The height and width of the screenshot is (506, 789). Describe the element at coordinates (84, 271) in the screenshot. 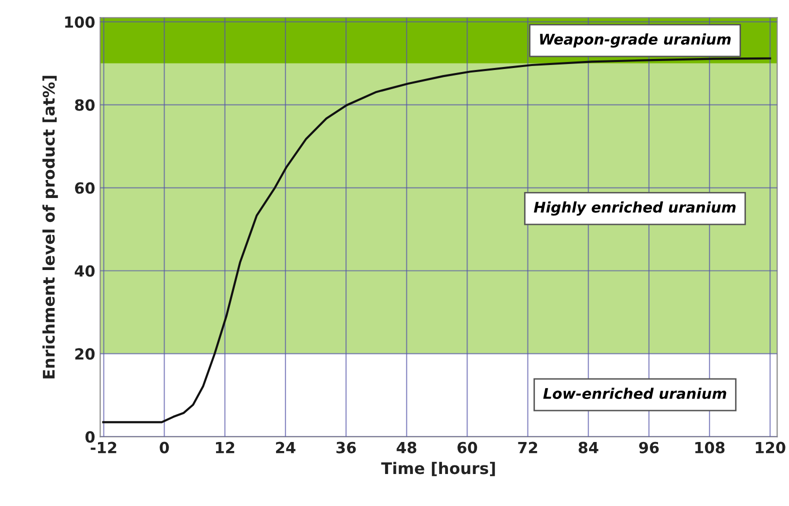

I see `y-tick-label: 40` at that location.